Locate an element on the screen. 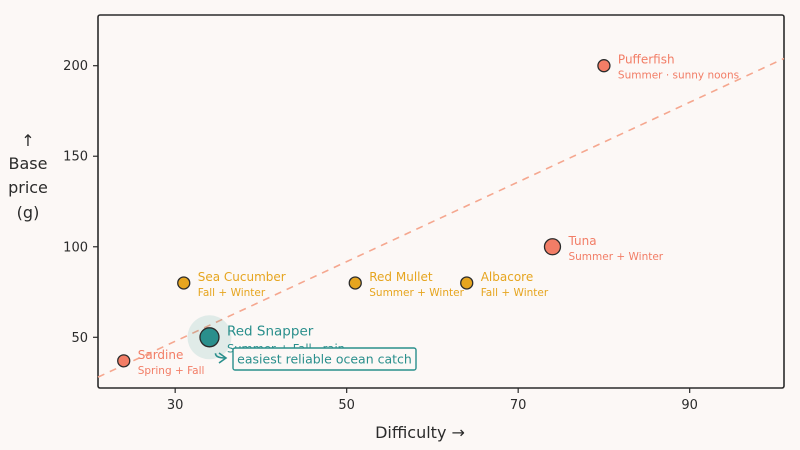  point-sublabel: Summer · sunny noons is located at coordinates (678, 76).